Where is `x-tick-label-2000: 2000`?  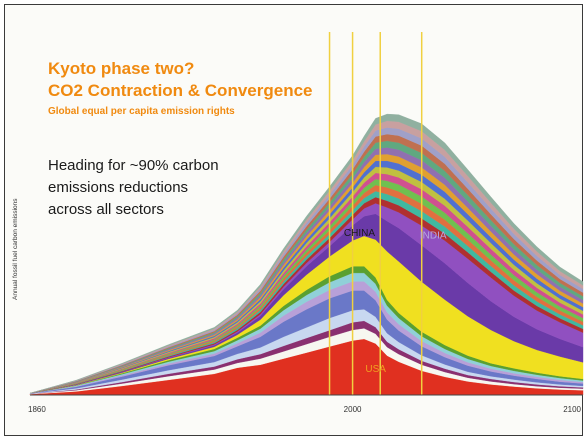 x-tick-label-2000: 2000 is located at coordinates (353, 409).